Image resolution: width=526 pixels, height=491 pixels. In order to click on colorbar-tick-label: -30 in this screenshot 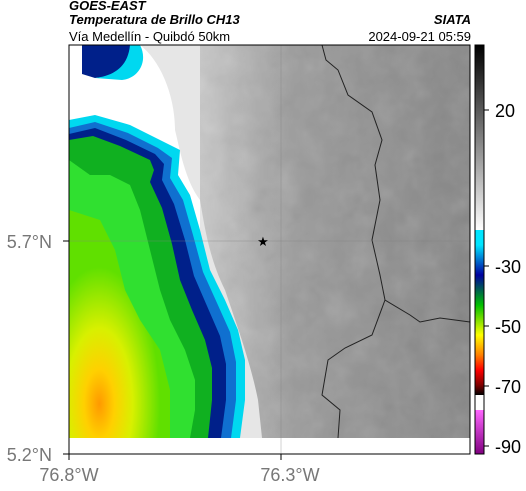, I will do `click(508, 267)`.